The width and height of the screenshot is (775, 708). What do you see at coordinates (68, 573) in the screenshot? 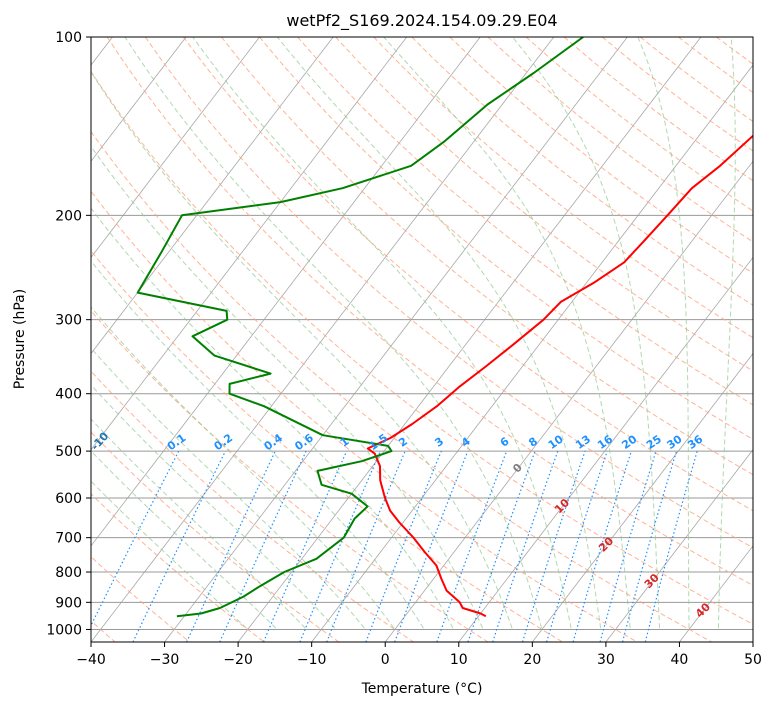
I see `y-tick-label: 800` at bounding box center [68, 573].